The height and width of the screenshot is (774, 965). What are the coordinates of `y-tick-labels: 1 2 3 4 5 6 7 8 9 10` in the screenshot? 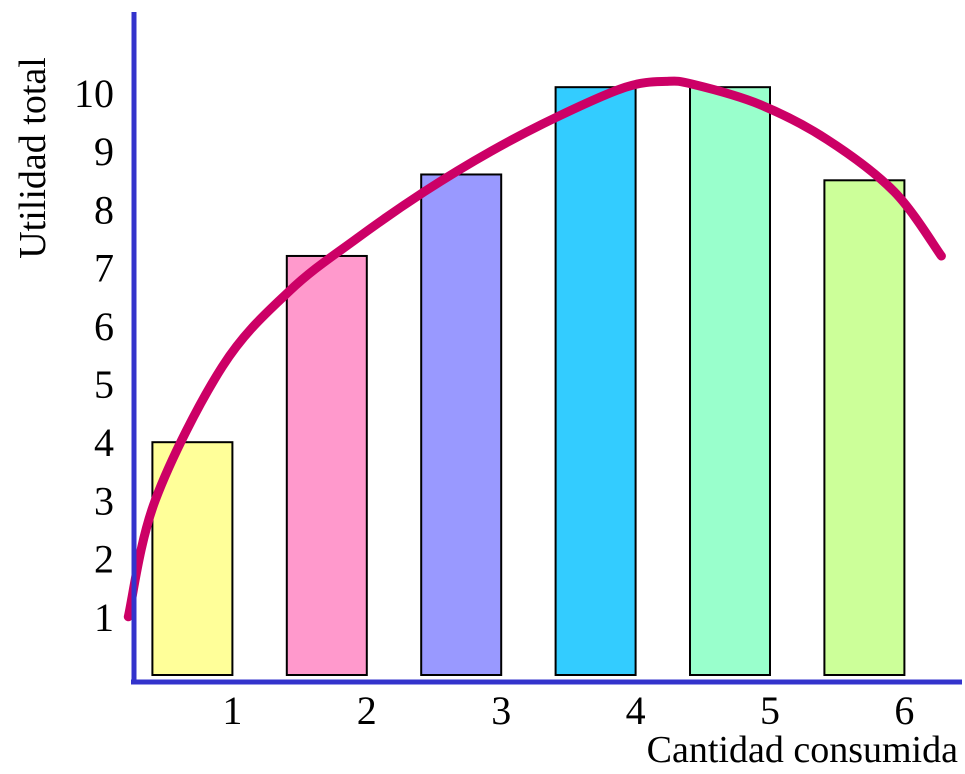 It's located at (94, 355).